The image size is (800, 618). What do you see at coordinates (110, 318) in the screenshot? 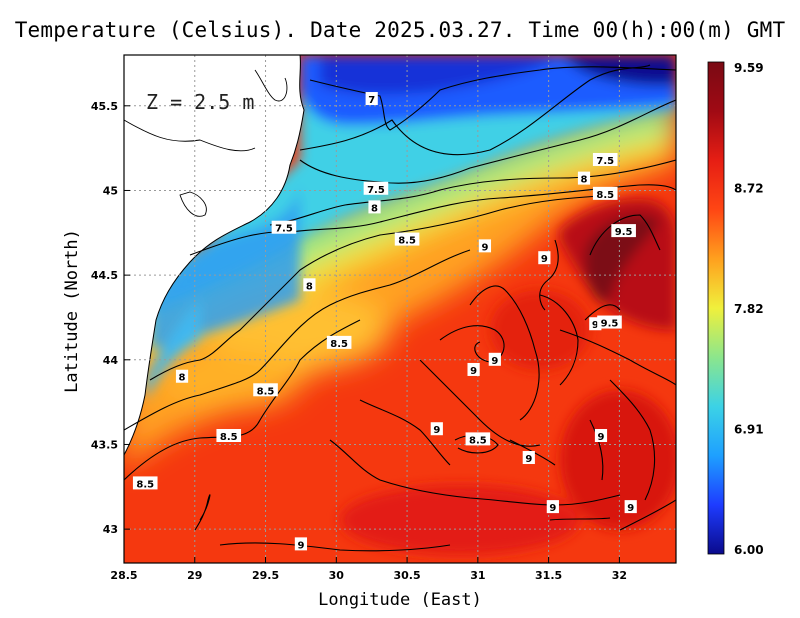
I see `y-axis-ticks: 43 43.5 44 44.5 45 45.5` at bounding box center [110, 318].